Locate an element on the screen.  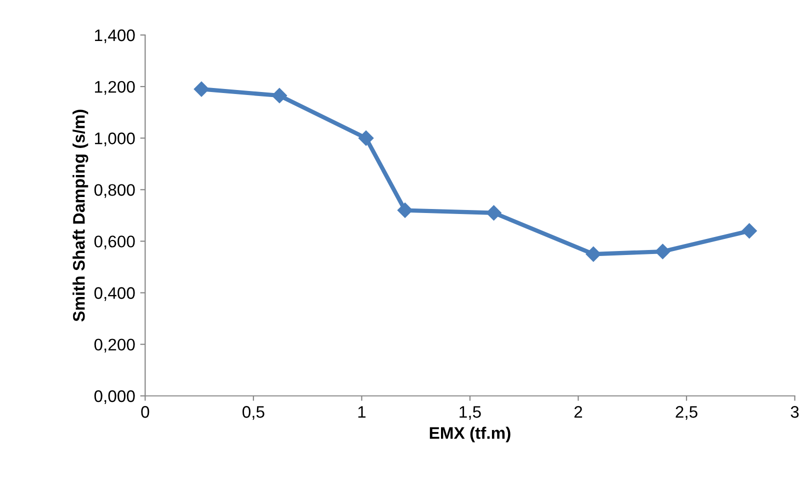
x-tick-label: 0,5 is located at coordinates (253, 413).